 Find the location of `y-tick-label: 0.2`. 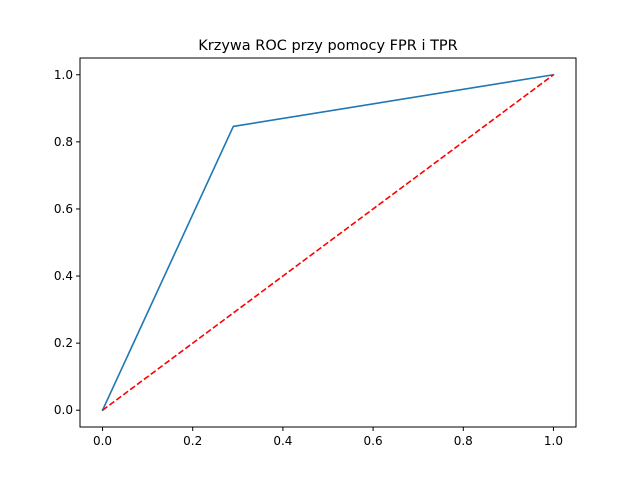

y-tick-label: 0.2 is located at coordinates (63, 343).